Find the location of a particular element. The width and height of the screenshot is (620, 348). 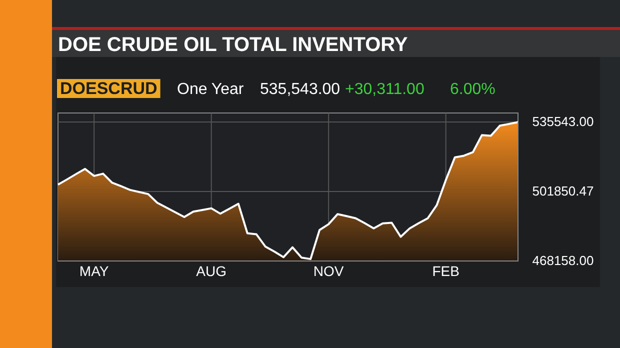

y-tick-label: 501850.47 is located at coordinates (563, 191).